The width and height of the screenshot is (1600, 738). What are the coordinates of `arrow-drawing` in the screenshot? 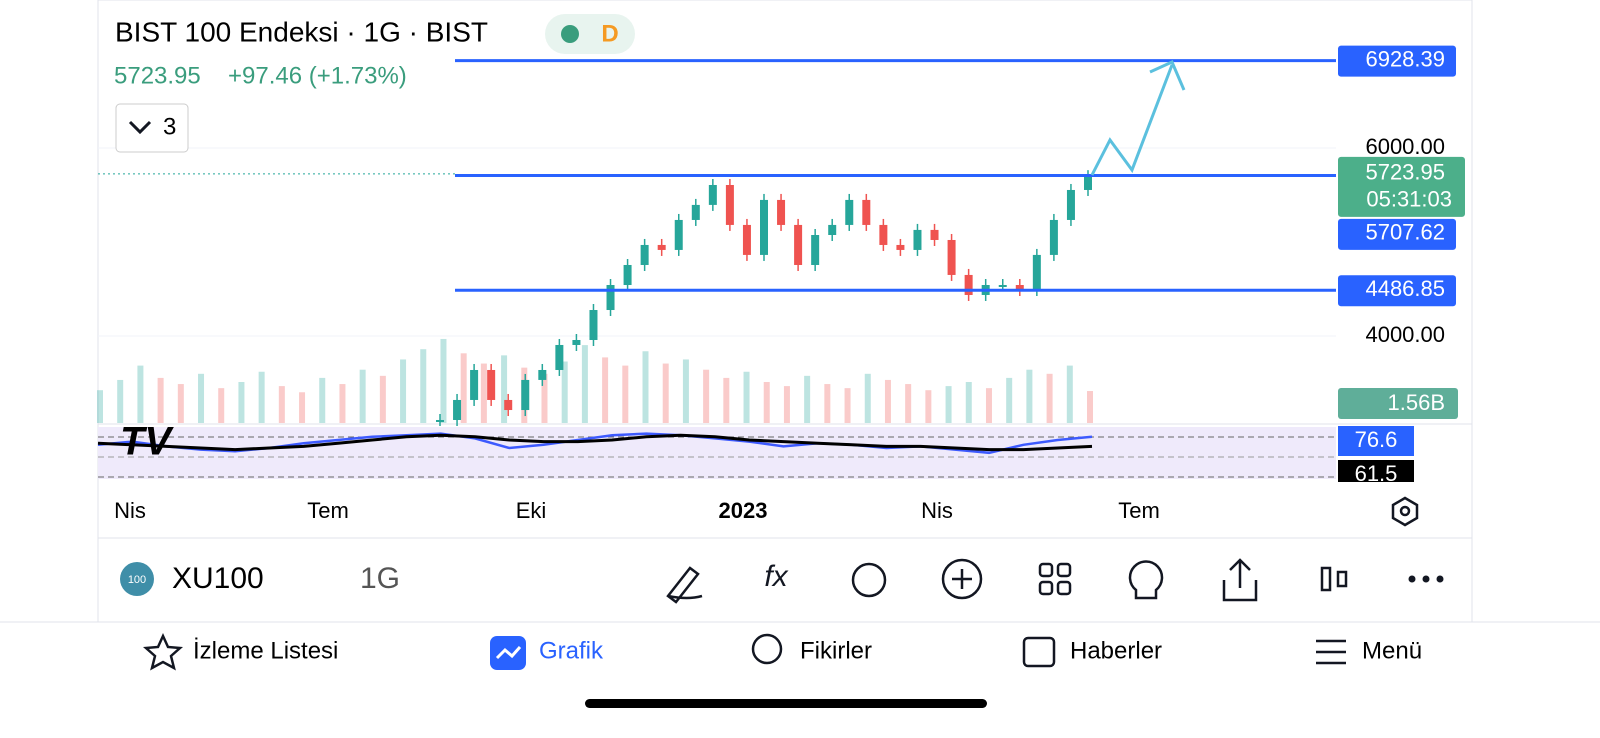 It's located at (1132, 120).